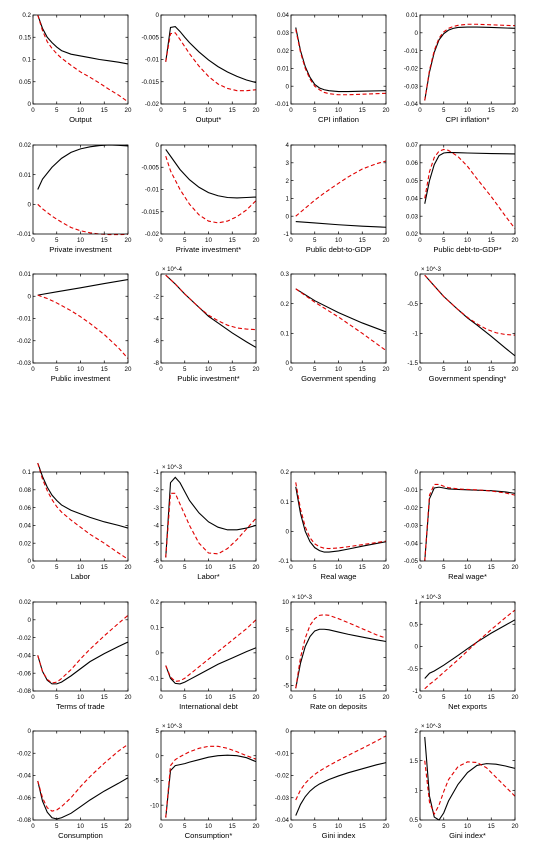 Image resolution: width=533 pixels, height=858 pixels. Describe the element at coordinates (412, 145) in the screenshot. I see `y-tick-label: 0.07` at that location.